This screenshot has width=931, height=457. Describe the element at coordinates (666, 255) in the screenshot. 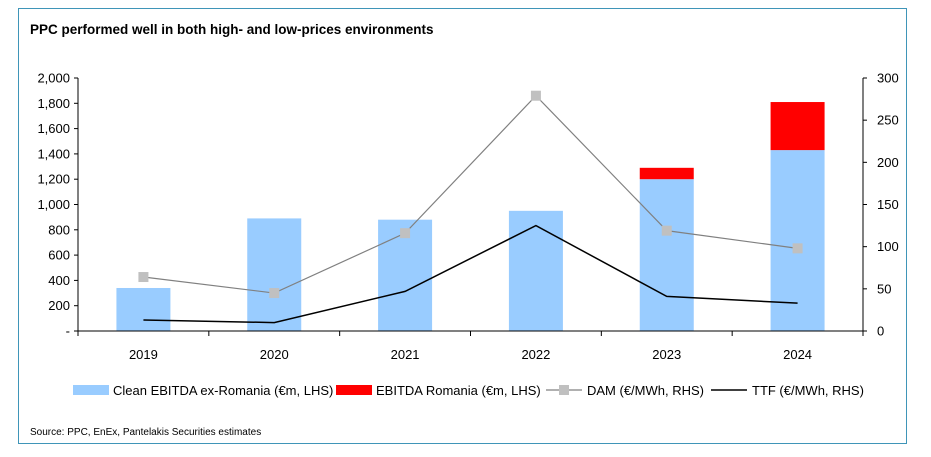

I see `bar-clean-ebitda-2023` at that location.